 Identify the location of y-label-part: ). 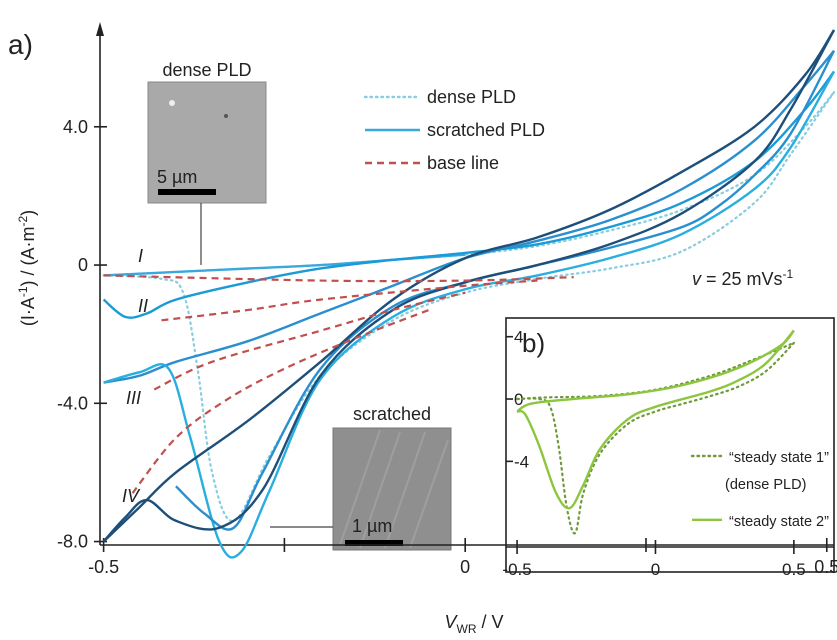
(28, 213).